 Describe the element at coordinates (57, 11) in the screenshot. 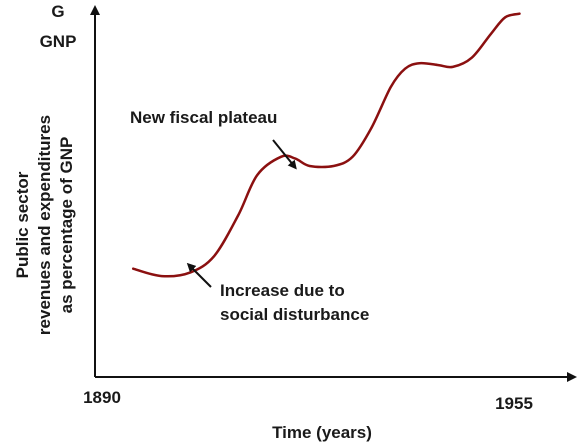

I see `y-top-label-g: G` at that location.